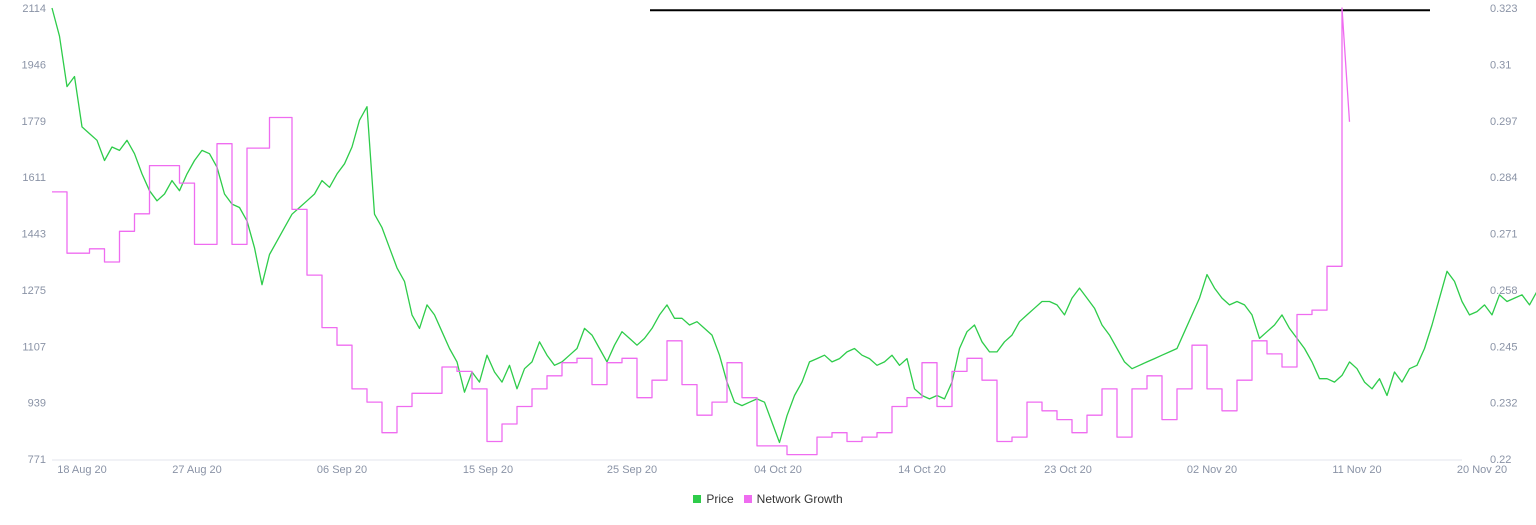  Describe the element at coordinates (1504, 178) in the screenshot. I see `y-right-tick-label: 0.284` at that location.